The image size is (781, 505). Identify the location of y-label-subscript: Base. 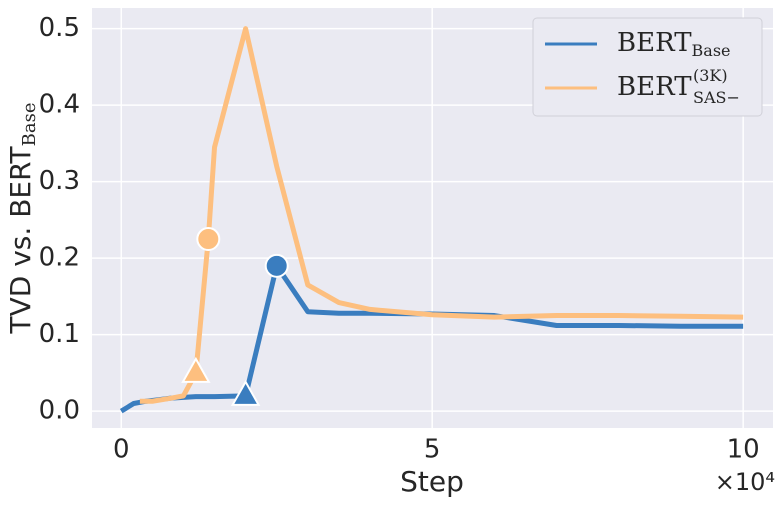
(29, 125).